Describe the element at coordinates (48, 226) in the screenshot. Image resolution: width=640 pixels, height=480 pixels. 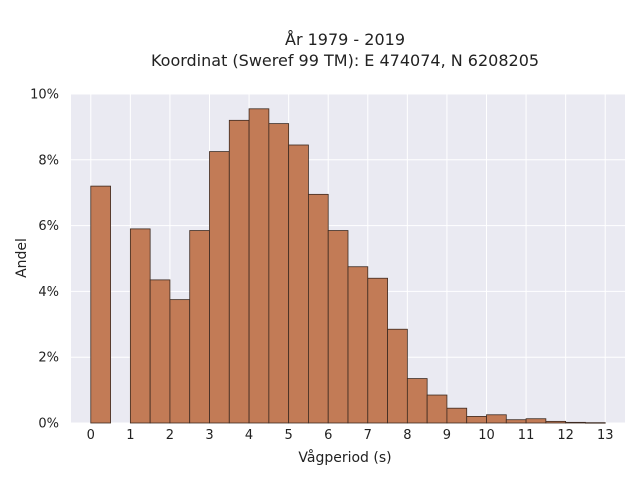
I see `y-tick-label: 6%` at that location.